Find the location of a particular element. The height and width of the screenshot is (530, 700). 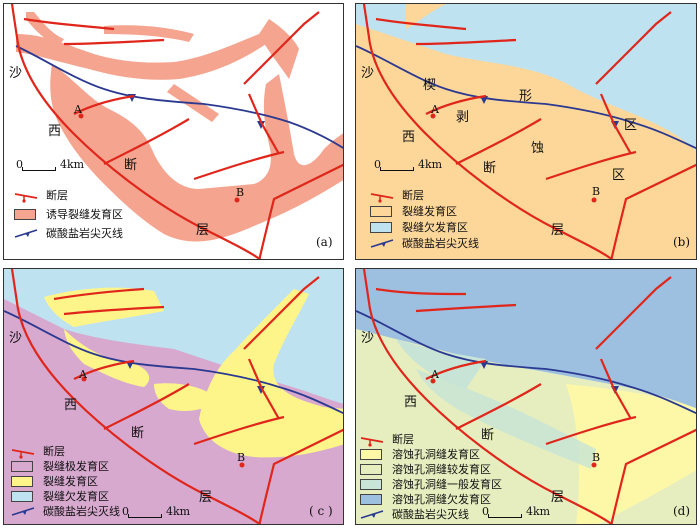

wedge-label-2: 形 is located at coordinates (526, 96).